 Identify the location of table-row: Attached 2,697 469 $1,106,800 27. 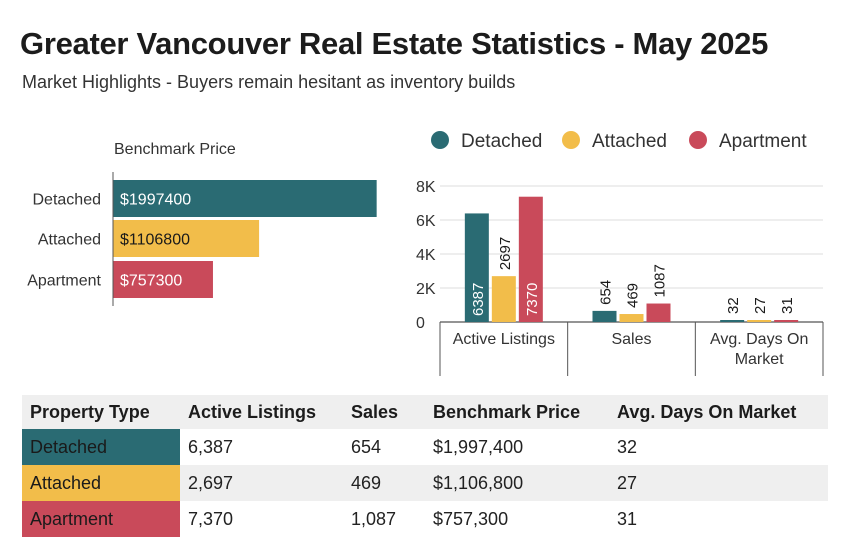
(425, 483).